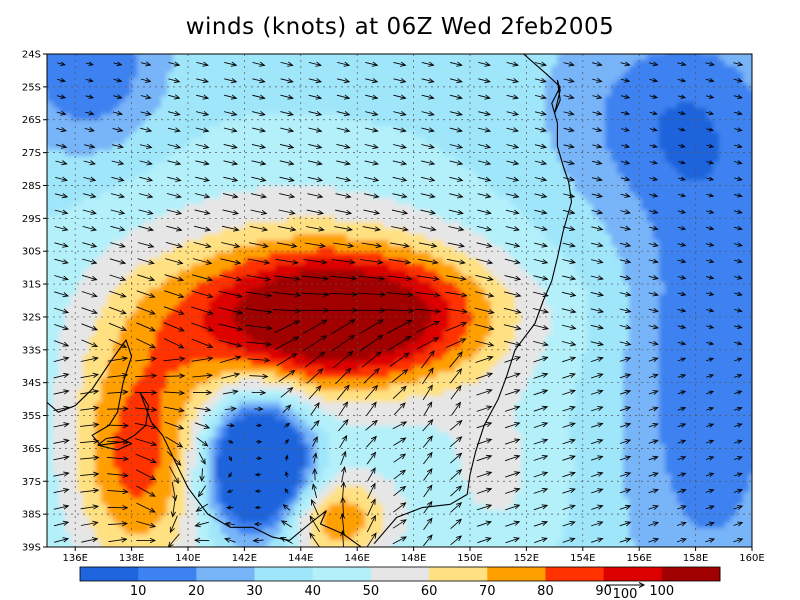 The height and width of the screenshot is (600, 800). What do you see at coordinates (429, 591) in the screenshot?
I see `colorbar-level-label: 60` at bounding box center [429, 591].